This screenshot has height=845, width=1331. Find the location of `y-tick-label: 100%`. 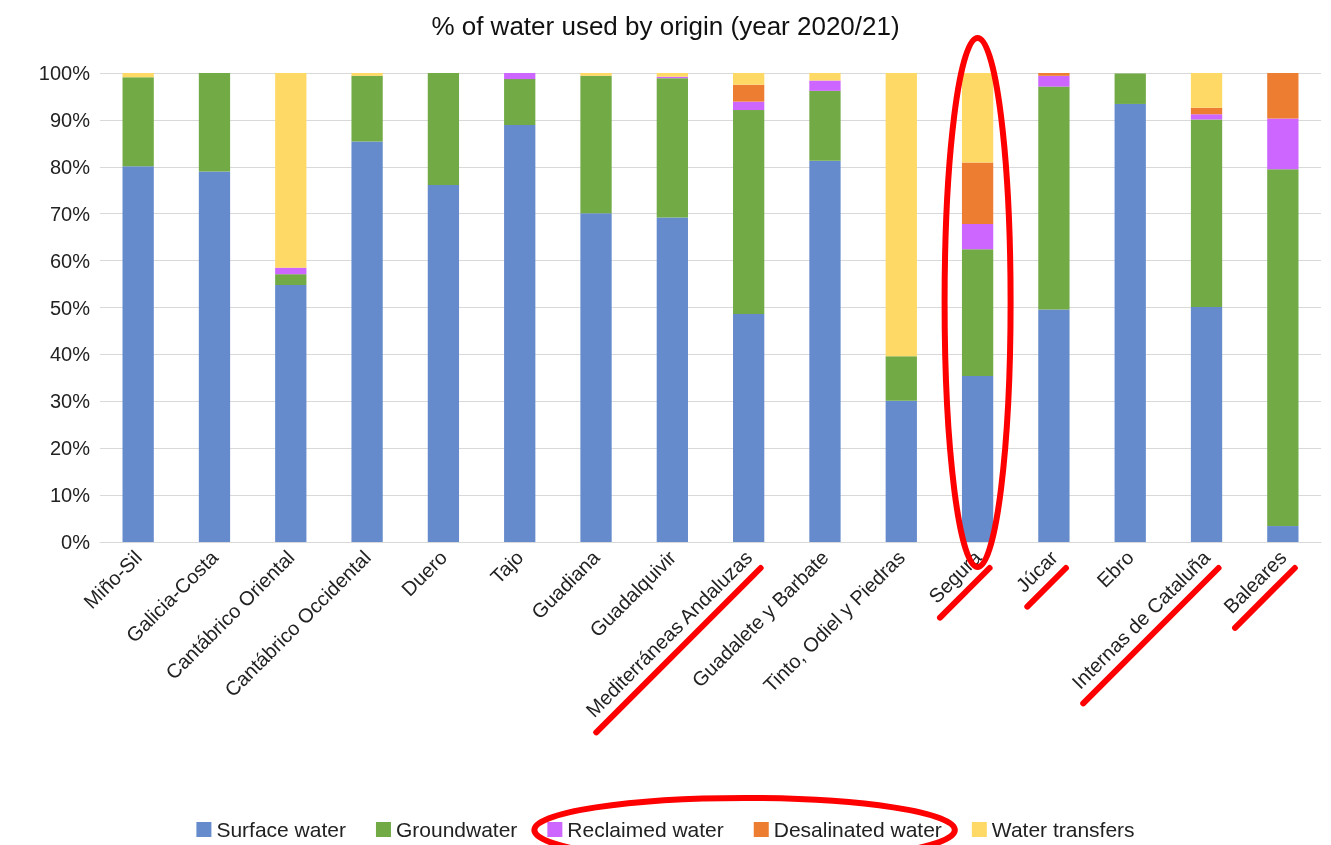

y-tick-label: 100% is located at coordinates (64, 73).